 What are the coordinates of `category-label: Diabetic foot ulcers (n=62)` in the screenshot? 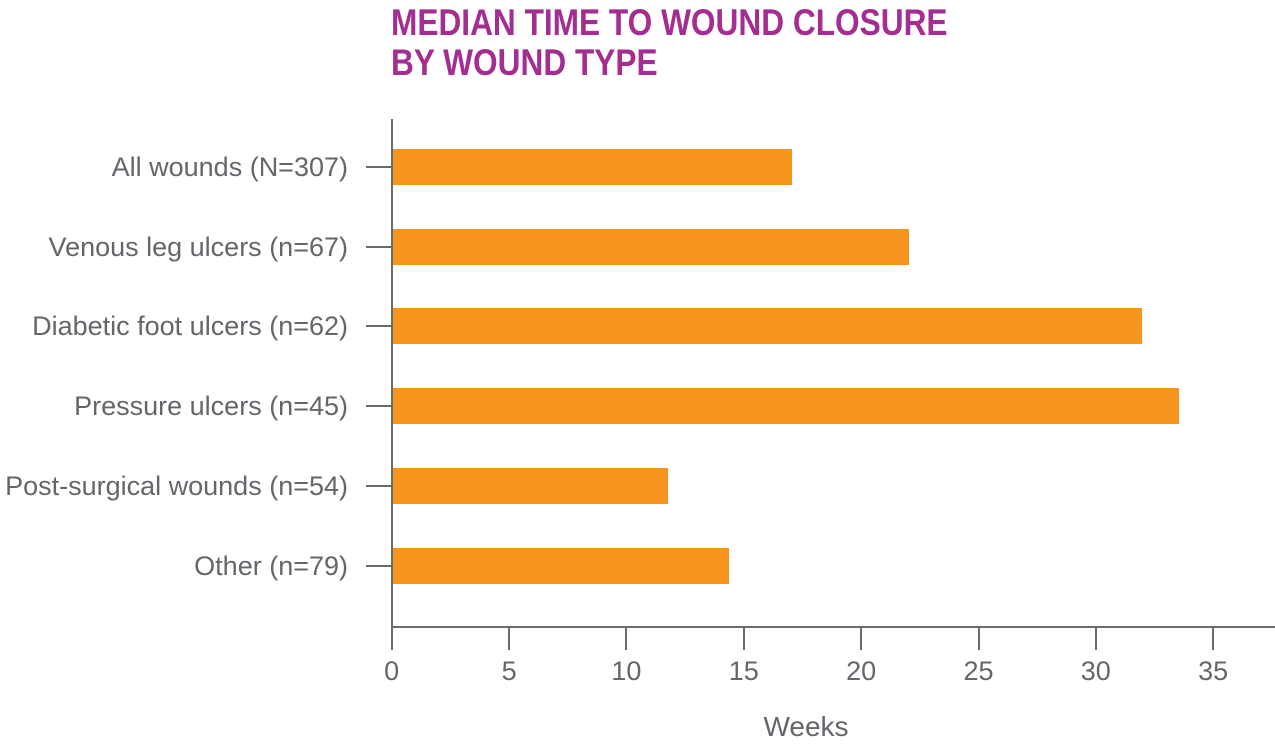 It's located at (190, 326).